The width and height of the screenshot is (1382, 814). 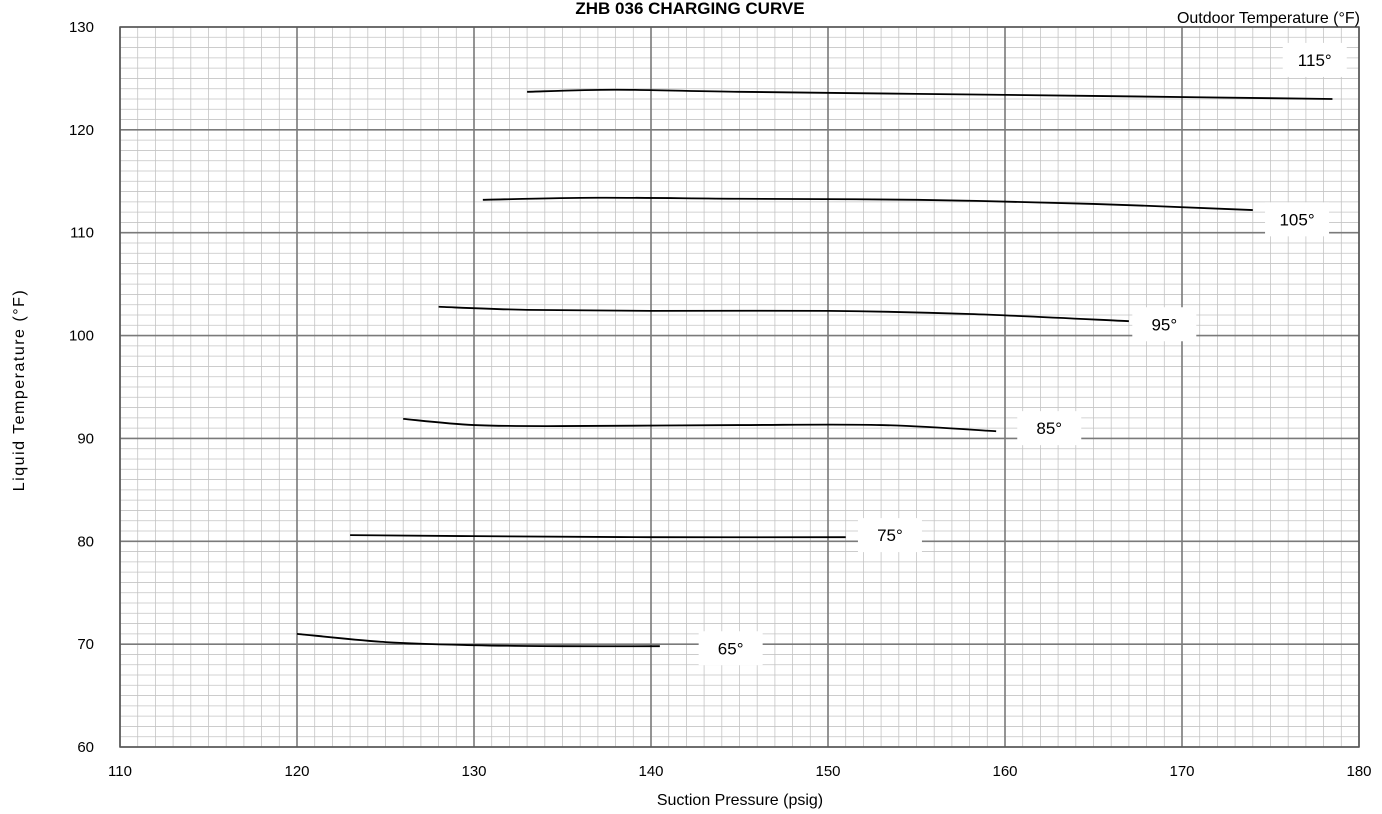 I want to click on x-tick-label: 130, so click(x=473, y=771).